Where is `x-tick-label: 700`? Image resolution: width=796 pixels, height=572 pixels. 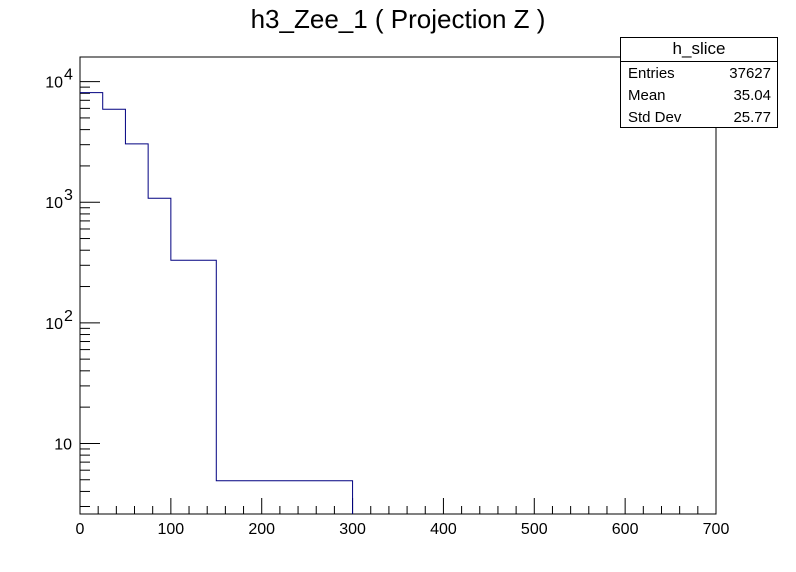 x-tick-label: 700 is located at coordinates (716, 529).